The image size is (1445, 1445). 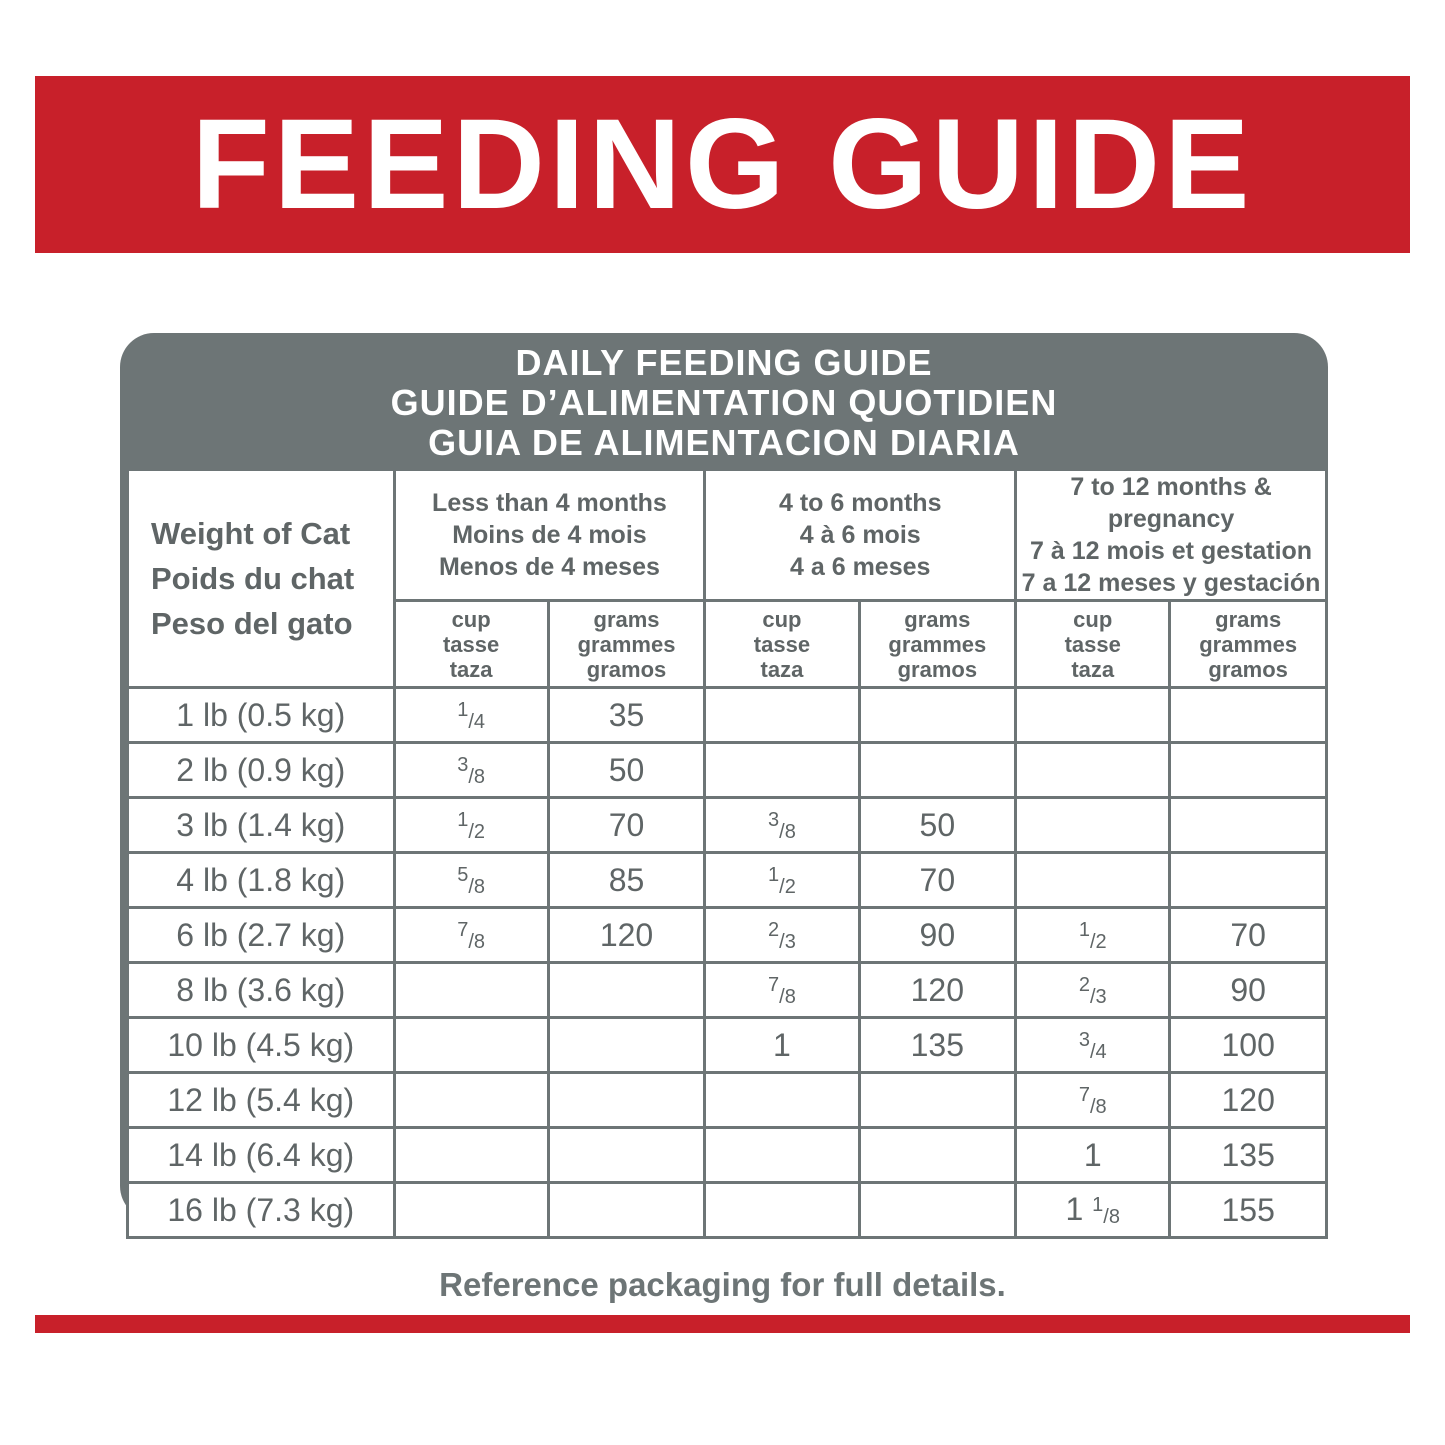 What do you see at coordinates (261, 714) in the screenshot?
I see `cell-text: 1 lb (0.5 kg)` at bounding box center [261, 714].